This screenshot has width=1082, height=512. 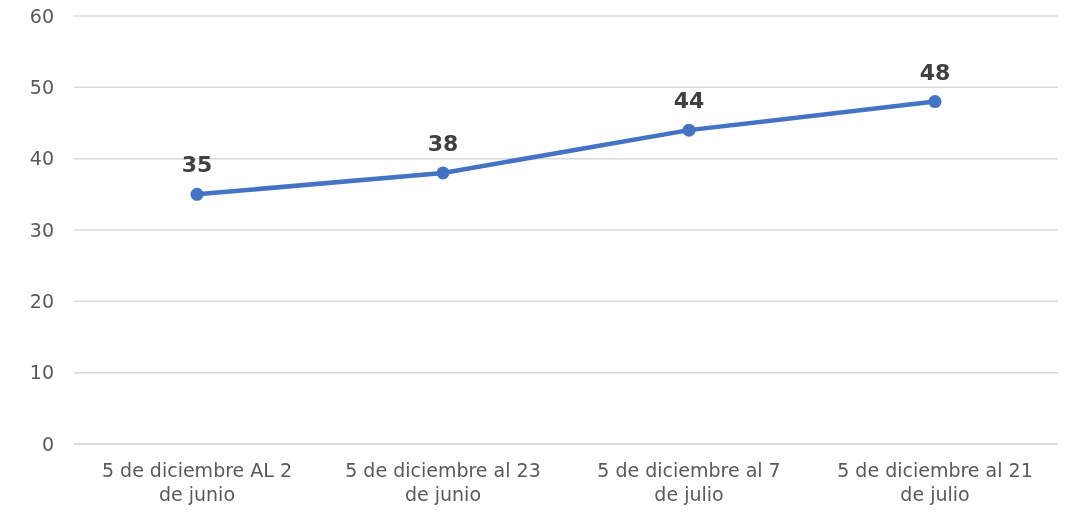 I want to click on y-tick-label: 50, so click(x=41, y=86).